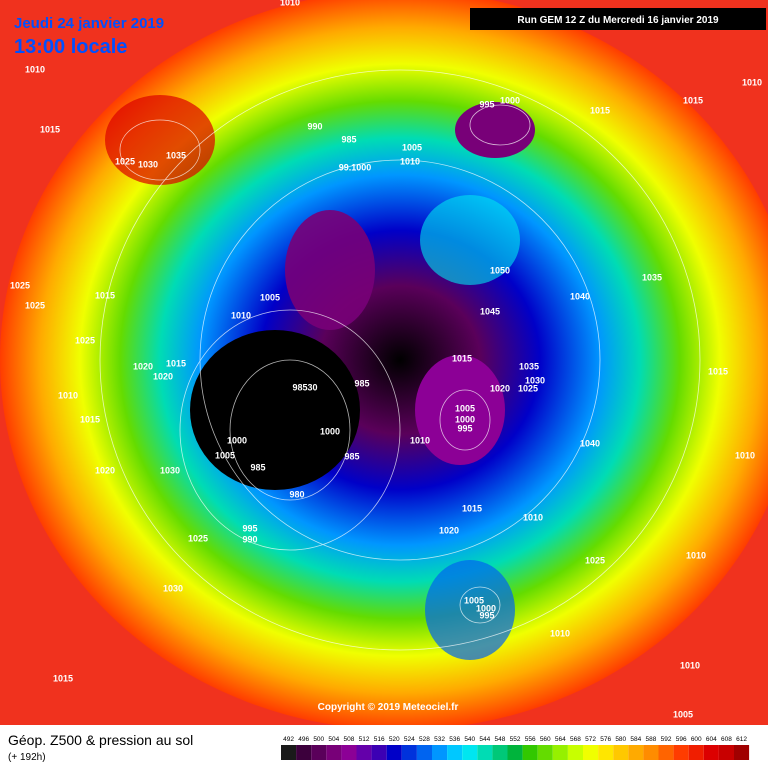 The height and width of the screenshot is (768, 768). I want to click on legend-label: 540, so click(469, 739).